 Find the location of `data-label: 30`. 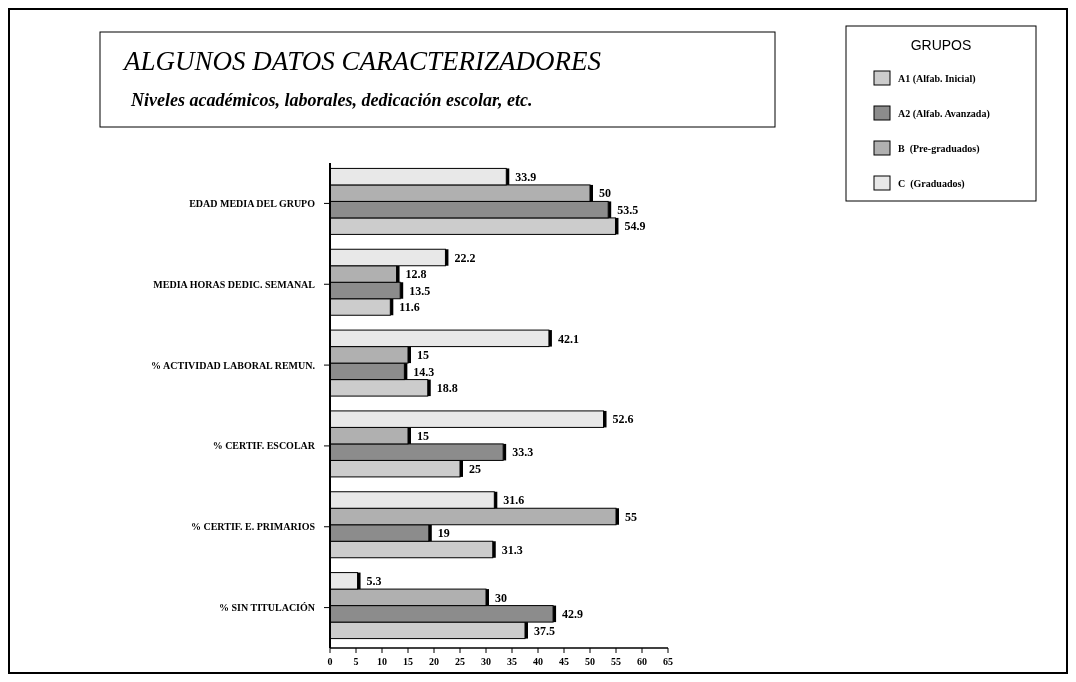

data-label: 30 is located at coordinates (501, 597).